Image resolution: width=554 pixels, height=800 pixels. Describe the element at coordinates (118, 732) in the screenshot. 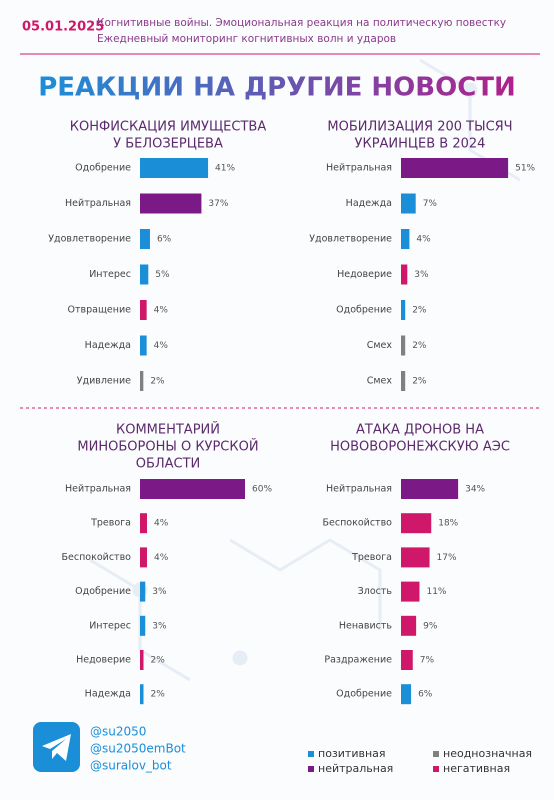

I see `handle: @su2050` at that location.